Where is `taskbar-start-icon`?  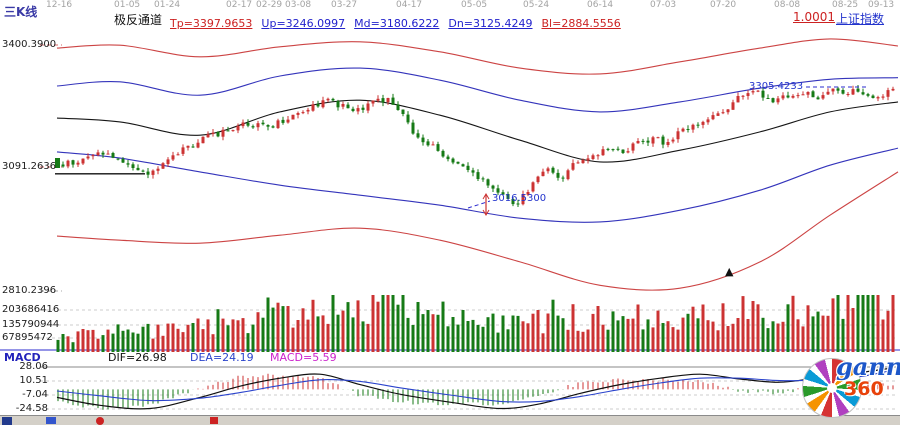 taskbar-start-icon is located at coordinates (7, 421).